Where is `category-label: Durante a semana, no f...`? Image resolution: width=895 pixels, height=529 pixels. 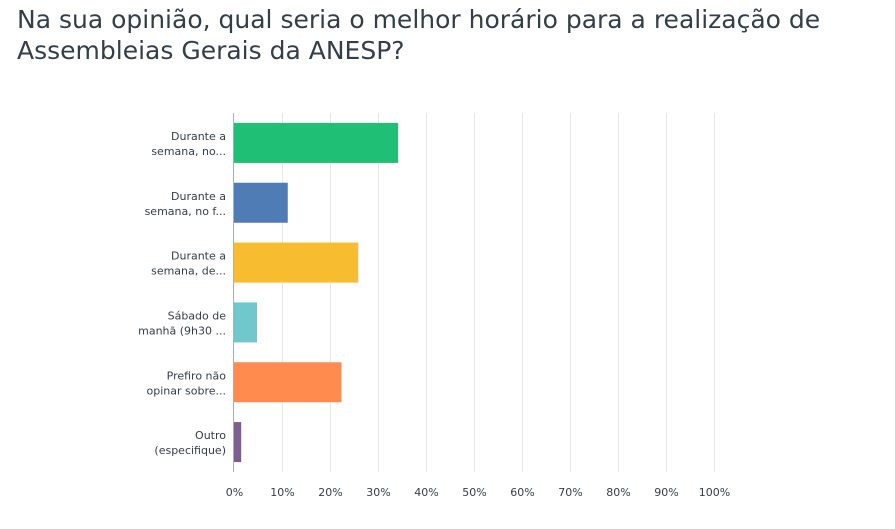
category-label: Durante a semana, no f... is located at coordinates (185, 204).